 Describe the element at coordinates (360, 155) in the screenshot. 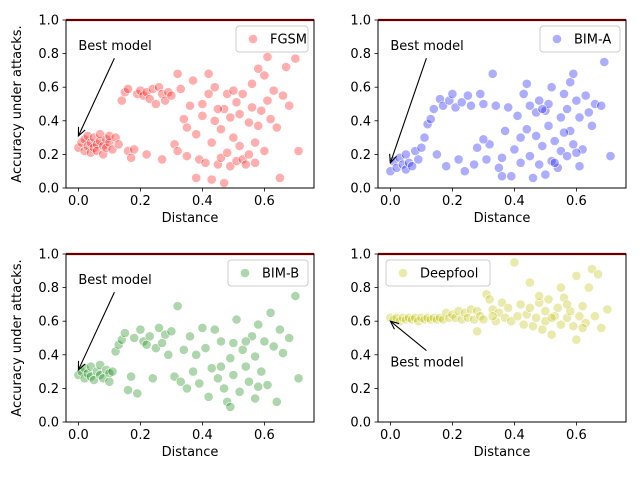

I see `y-tick-label: 0.2` at that location.